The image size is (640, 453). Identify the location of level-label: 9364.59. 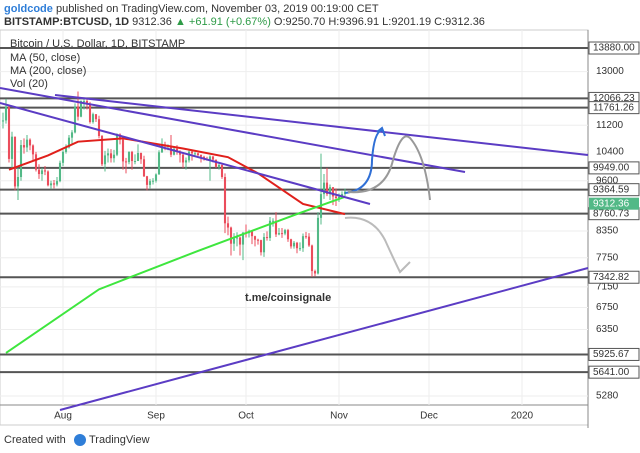
(611, 189).